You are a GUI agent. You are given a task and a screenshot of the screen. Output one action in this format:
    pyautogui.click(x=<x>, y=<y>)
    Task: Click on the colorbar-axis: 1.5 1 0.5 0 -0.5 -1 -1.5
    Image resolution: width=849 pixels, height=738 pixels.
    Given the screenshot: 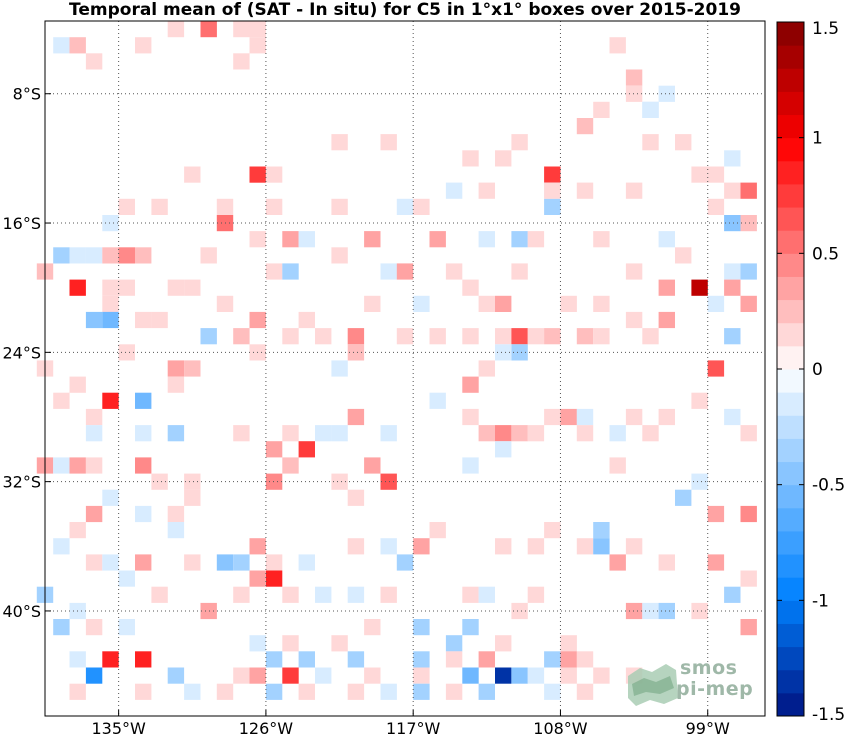 What is the action you would take?
    pyautogui.click(x=811, y=372)
    